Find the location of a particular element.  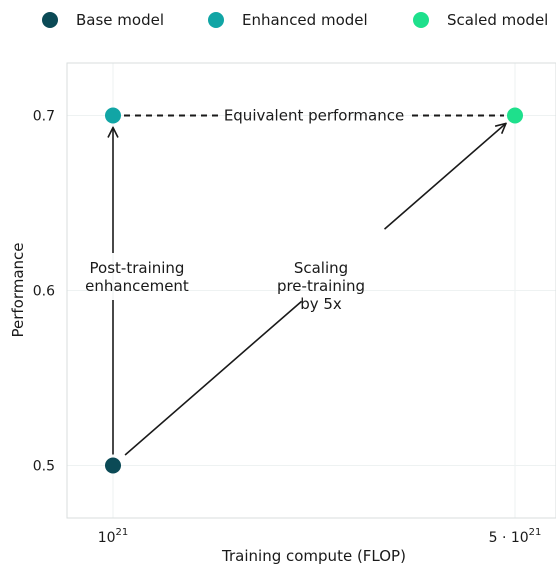

legend-label-base: Base model is located at coordinates (120, 20).